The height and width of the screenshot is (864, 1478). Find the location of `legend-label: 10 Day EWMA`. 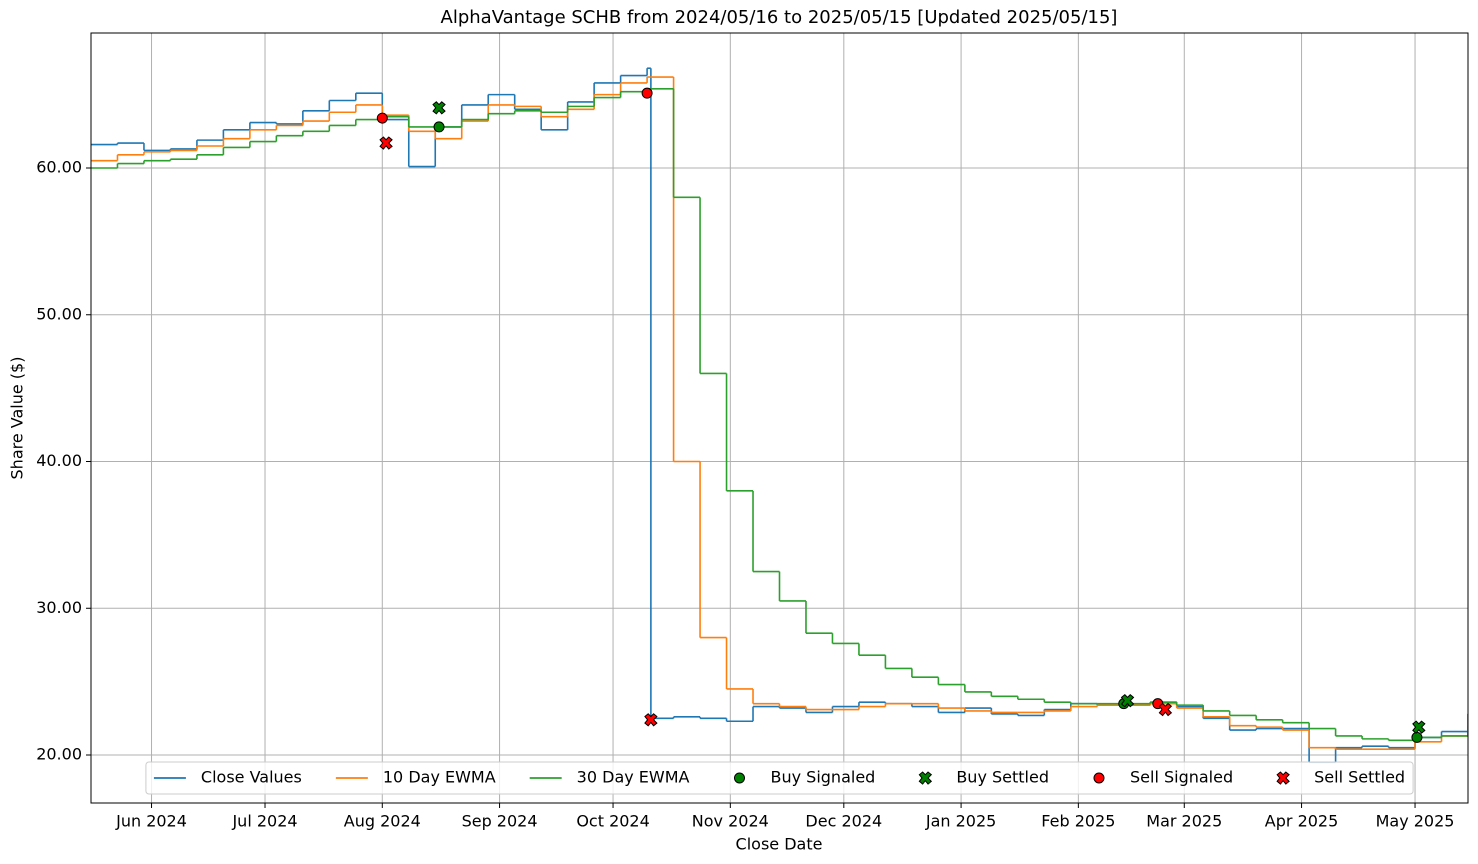

legend-label: 10 Day EWMA is located at coordinates (439, 777).